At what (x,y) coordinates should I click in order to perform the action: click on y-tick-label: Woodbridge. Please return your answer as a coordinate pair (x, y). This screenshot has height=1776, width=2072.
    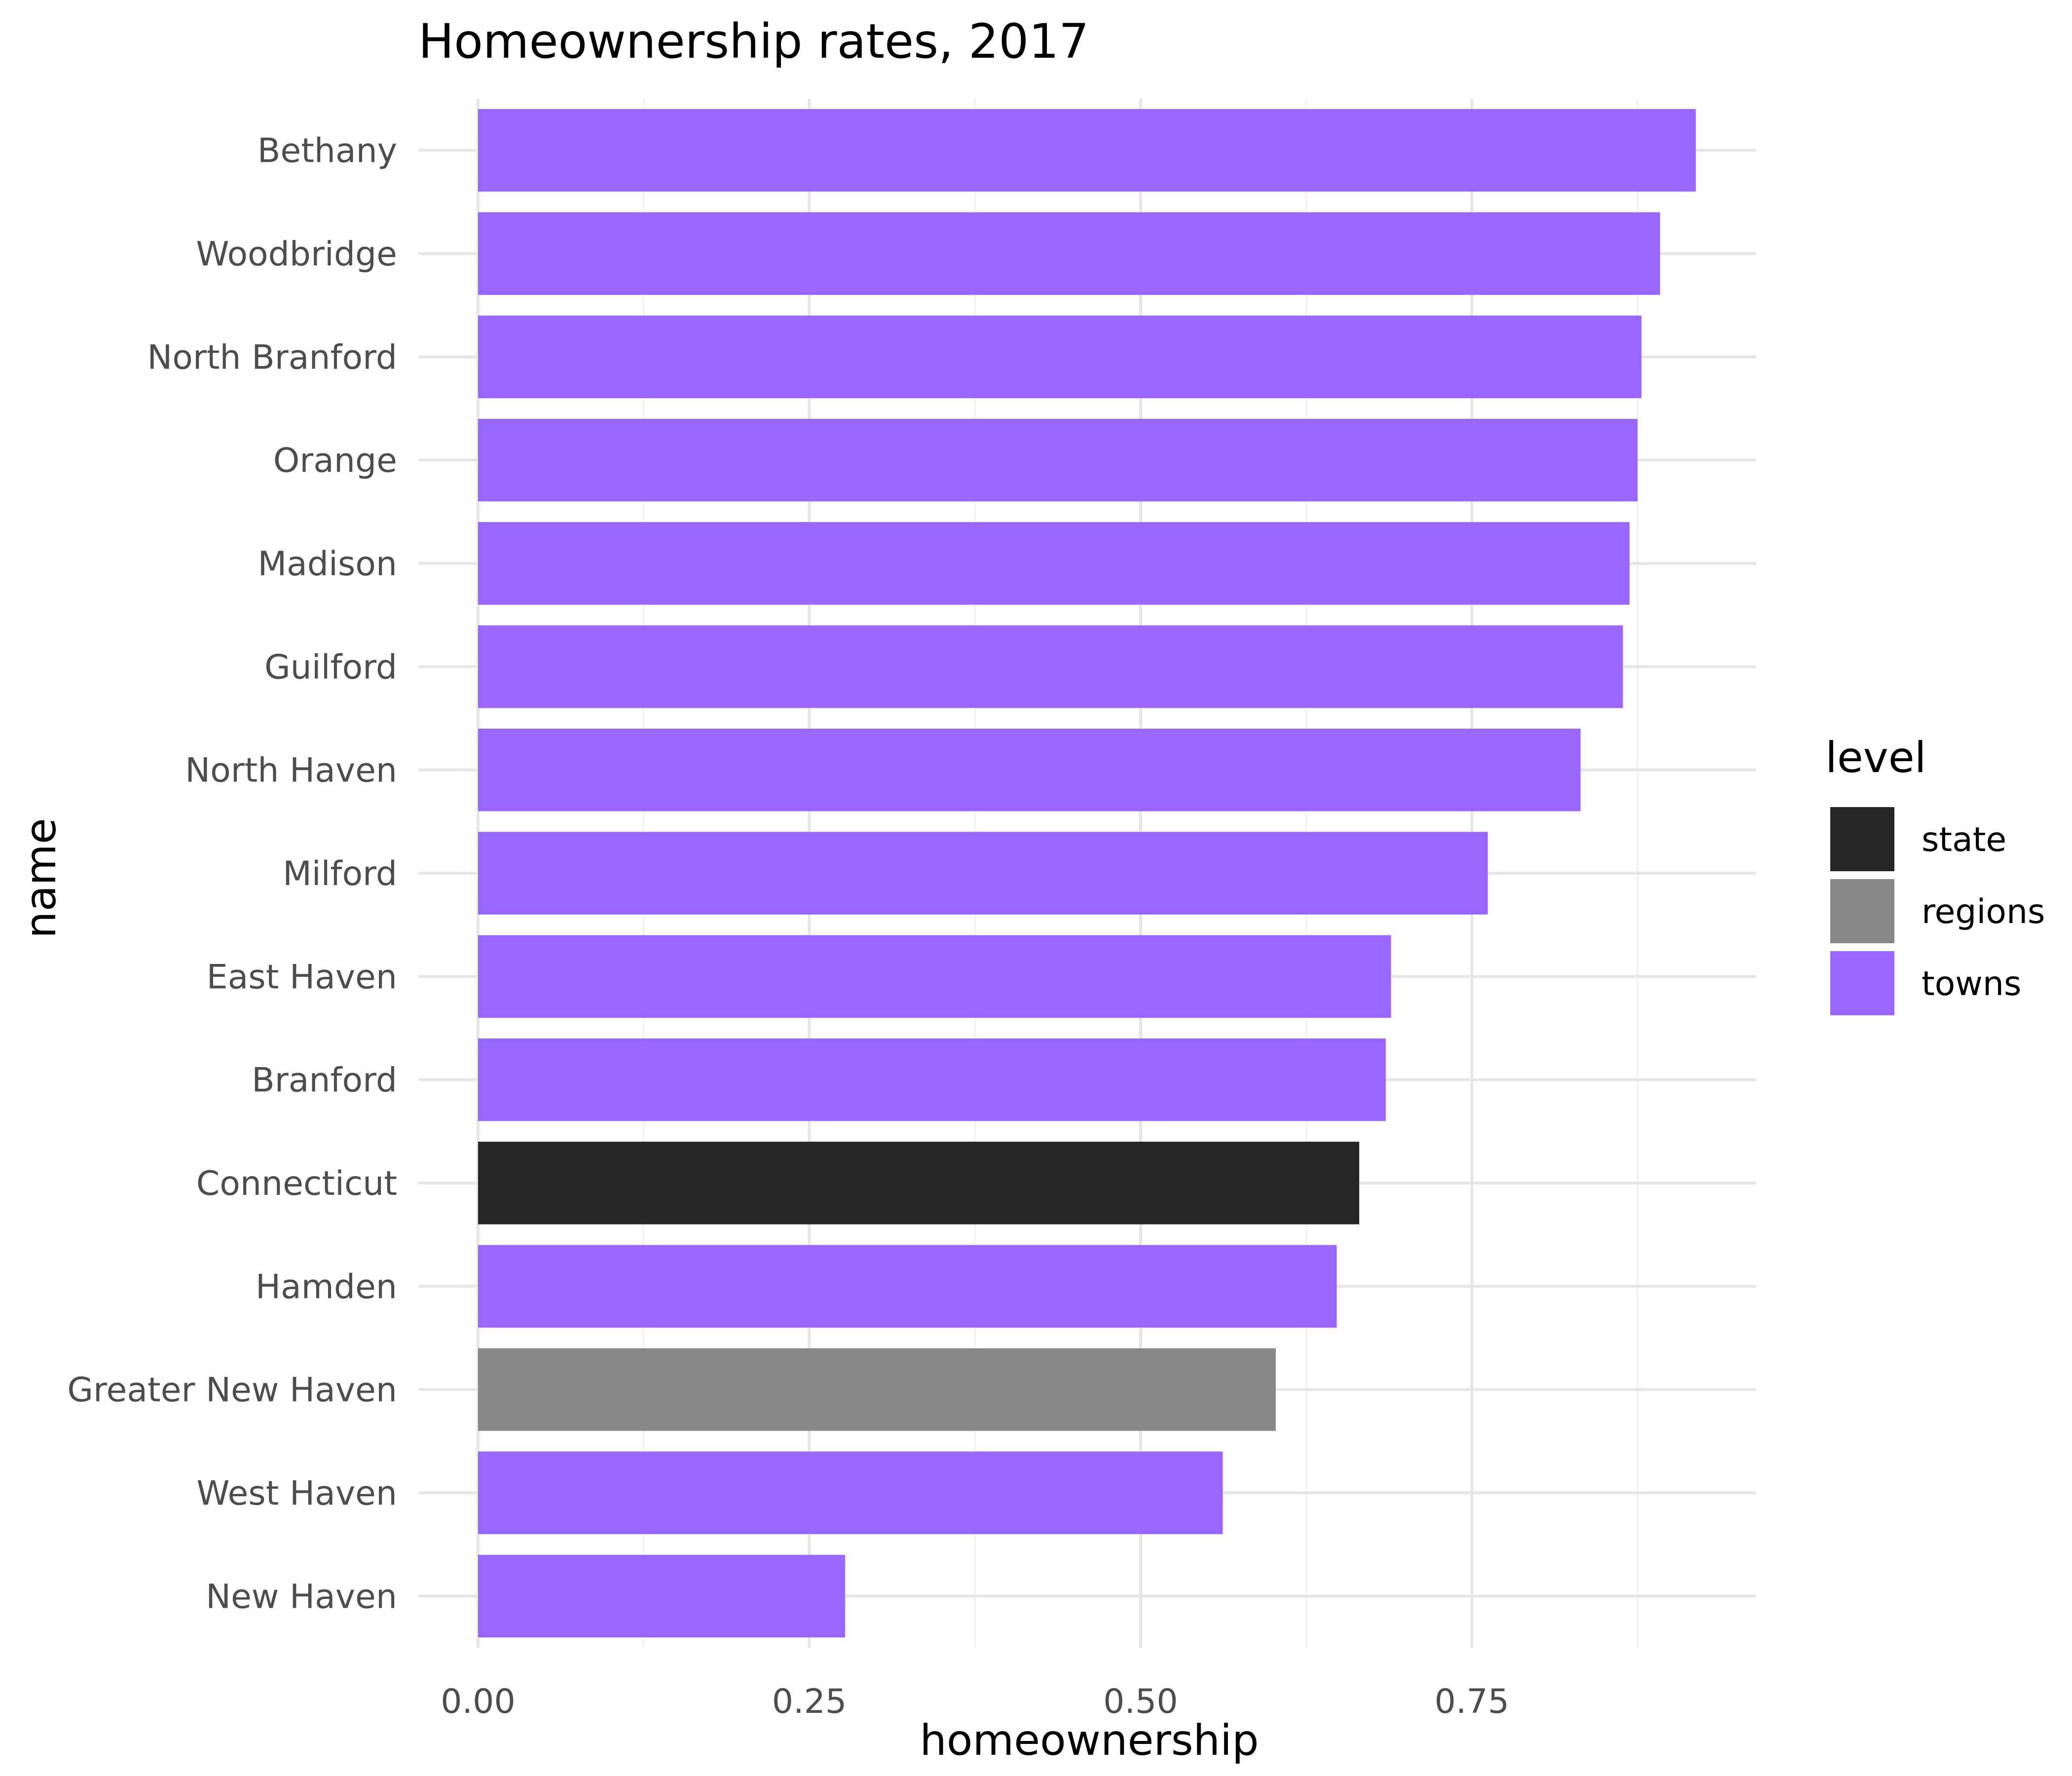
    Looking at the image, I should click on (296, 255).